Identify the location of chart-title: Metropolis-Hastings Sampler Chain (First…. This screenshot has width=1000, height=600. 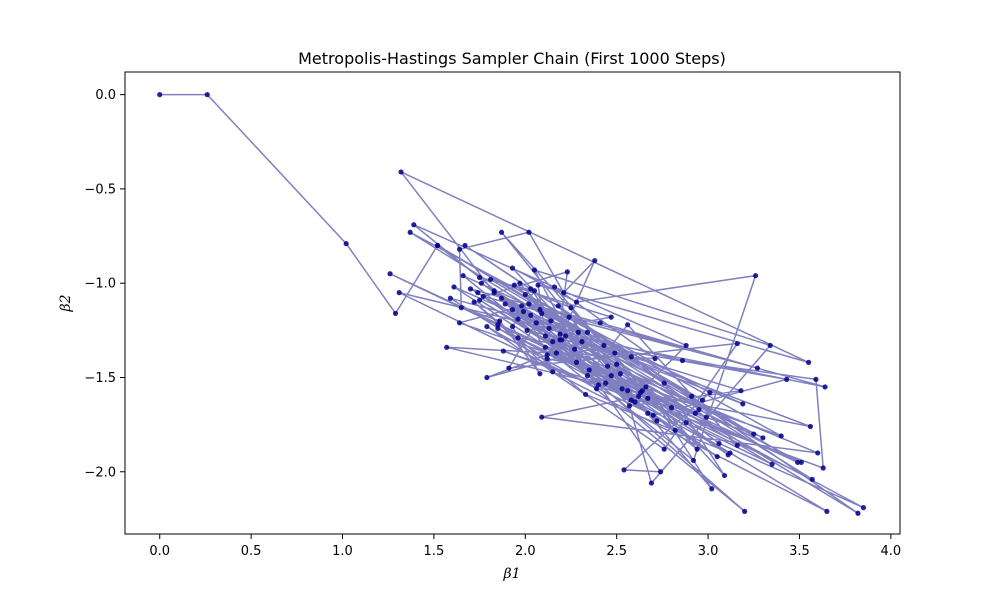
(512, 58).